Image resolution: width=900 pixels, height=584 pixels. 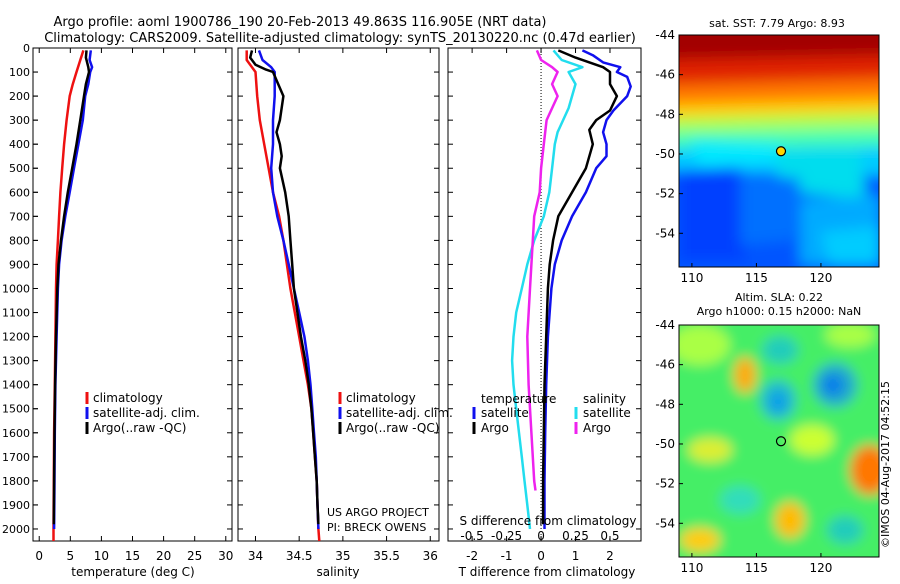 I want to click on sla-map-subtitle: Argo h1000: 0.15 h2000: NaN, so click(x=779, y=311).